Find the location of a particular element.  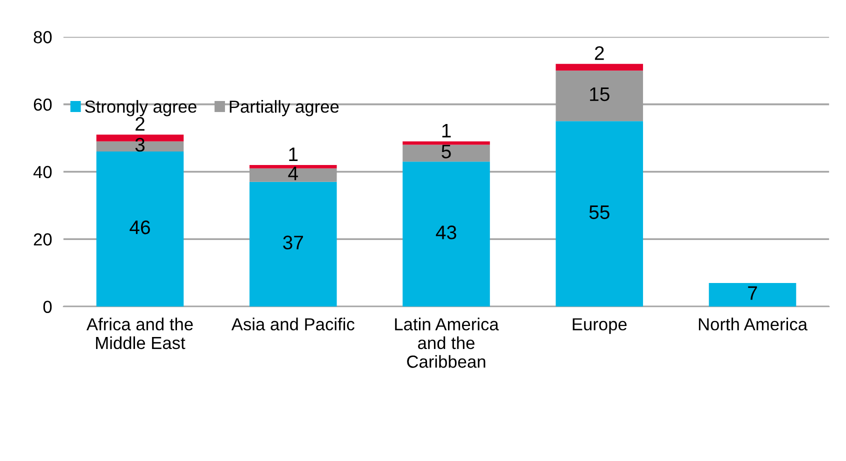

legend-label: Partially agree is located at coordinates (284, 108).